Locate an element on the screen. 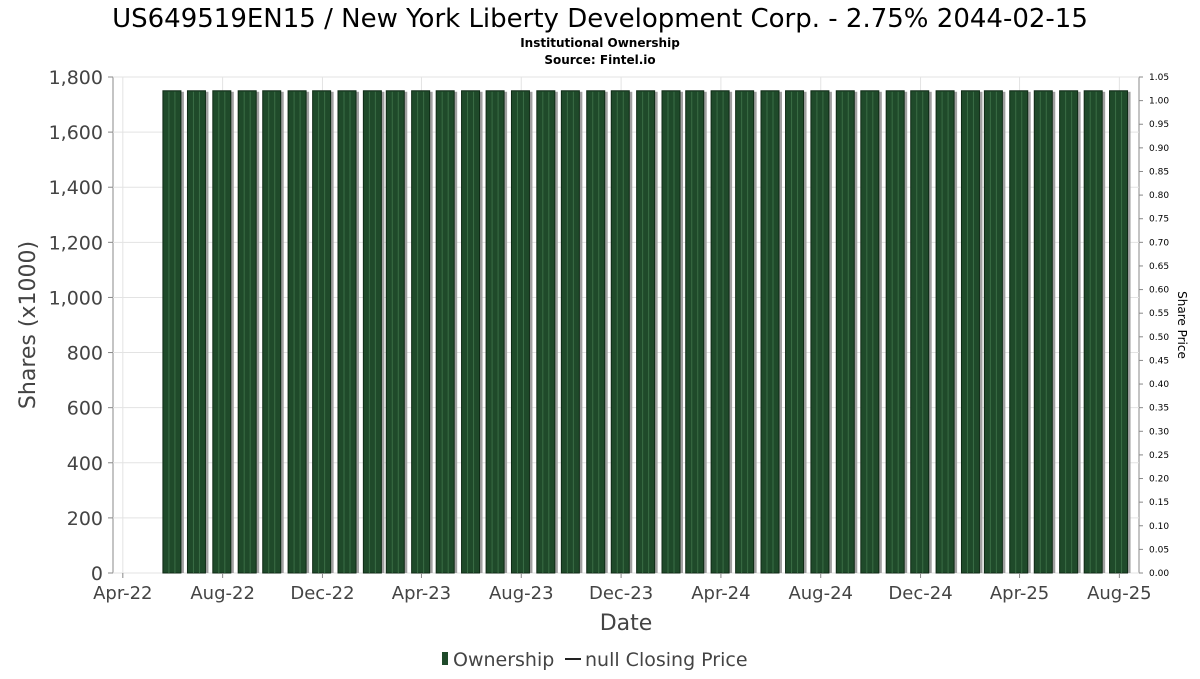  y-axis-left-ticks: 0 200 400 600 800 1,000 1,200 1,400 1,600 1,800 is located at coordinates (81, 326).